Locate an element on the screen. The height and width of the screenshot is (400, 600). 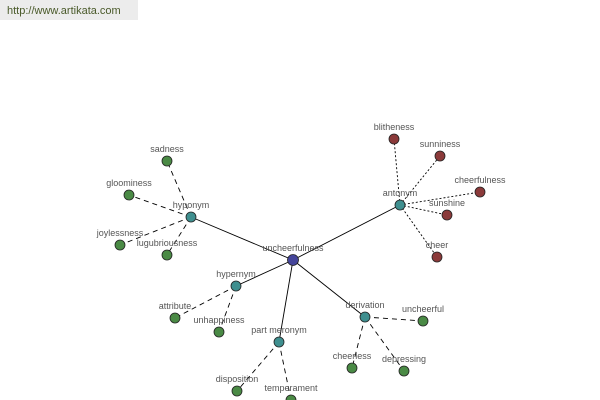
center-node-label: uncheerfulness is located at coordinates (293, 248).